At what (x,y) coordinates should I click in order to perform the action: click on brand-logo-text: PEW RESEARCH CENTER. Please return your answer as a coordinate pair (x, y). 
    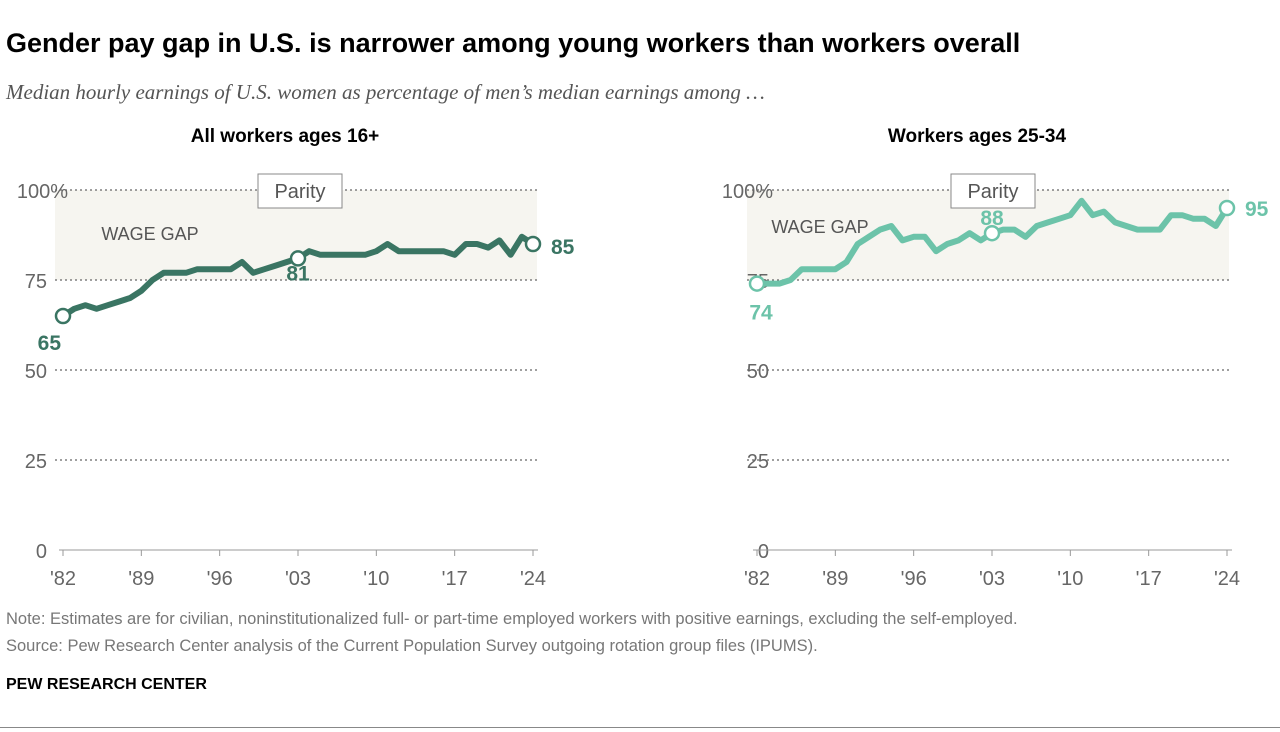
    Looking at the image, I should click on (106, 684).